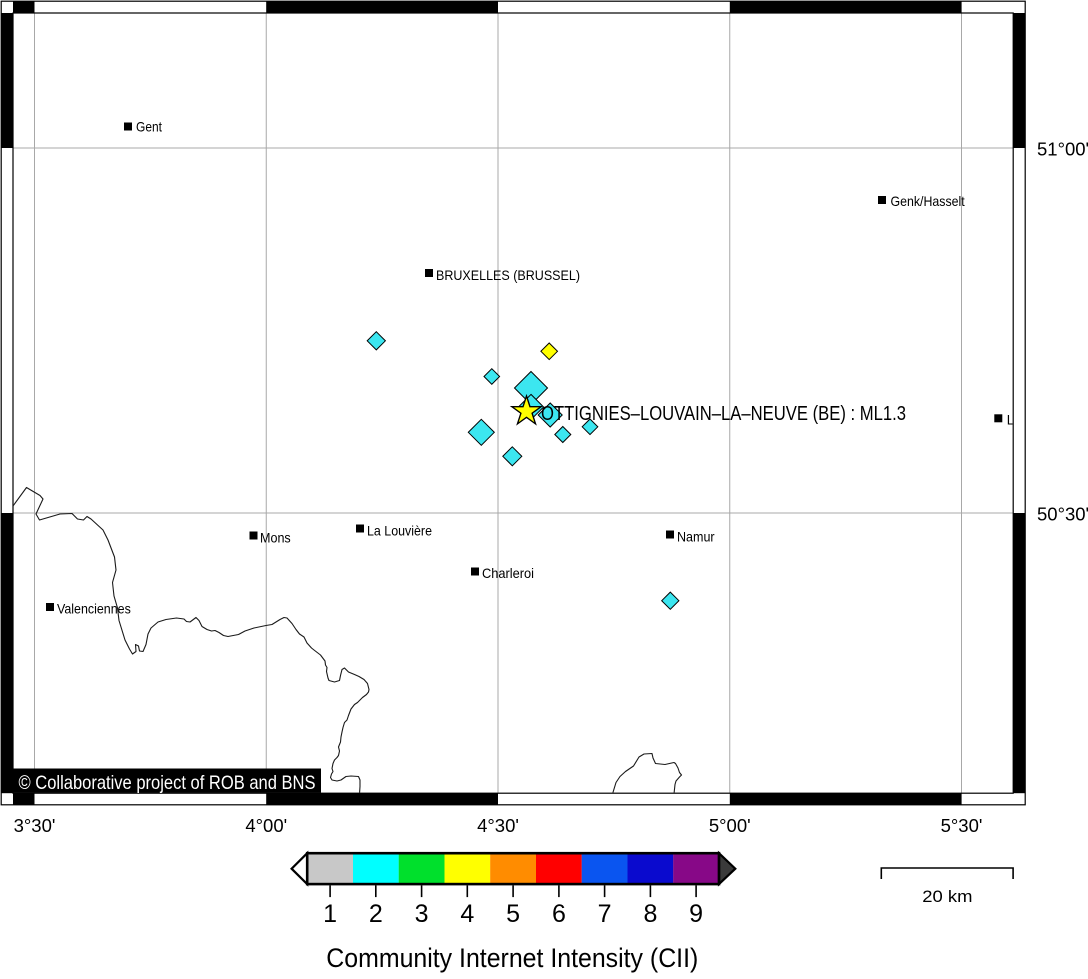  Describe the element at coordinates (559, 914) in the screenshot. I see `svg-text: 6` at that location.